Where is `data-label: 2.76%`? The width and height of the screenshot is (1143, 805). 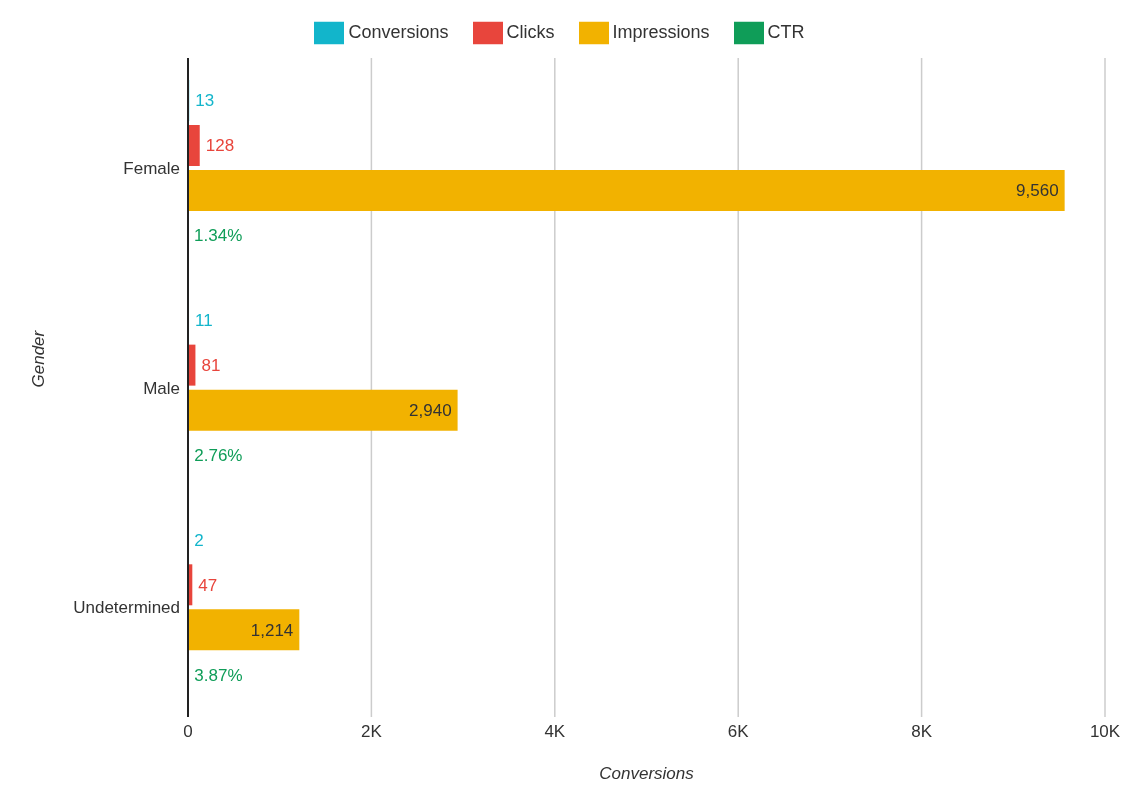
data-label: 2.76% is located at coordinates (218, 456).